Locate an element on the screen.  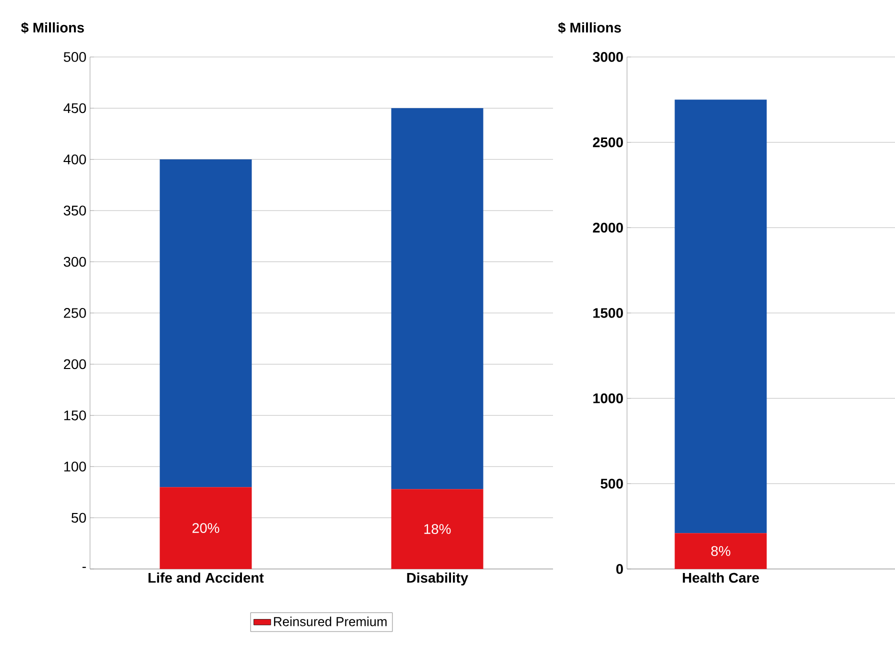
y-tick-label: 100 is located at coordinates (75, 467).